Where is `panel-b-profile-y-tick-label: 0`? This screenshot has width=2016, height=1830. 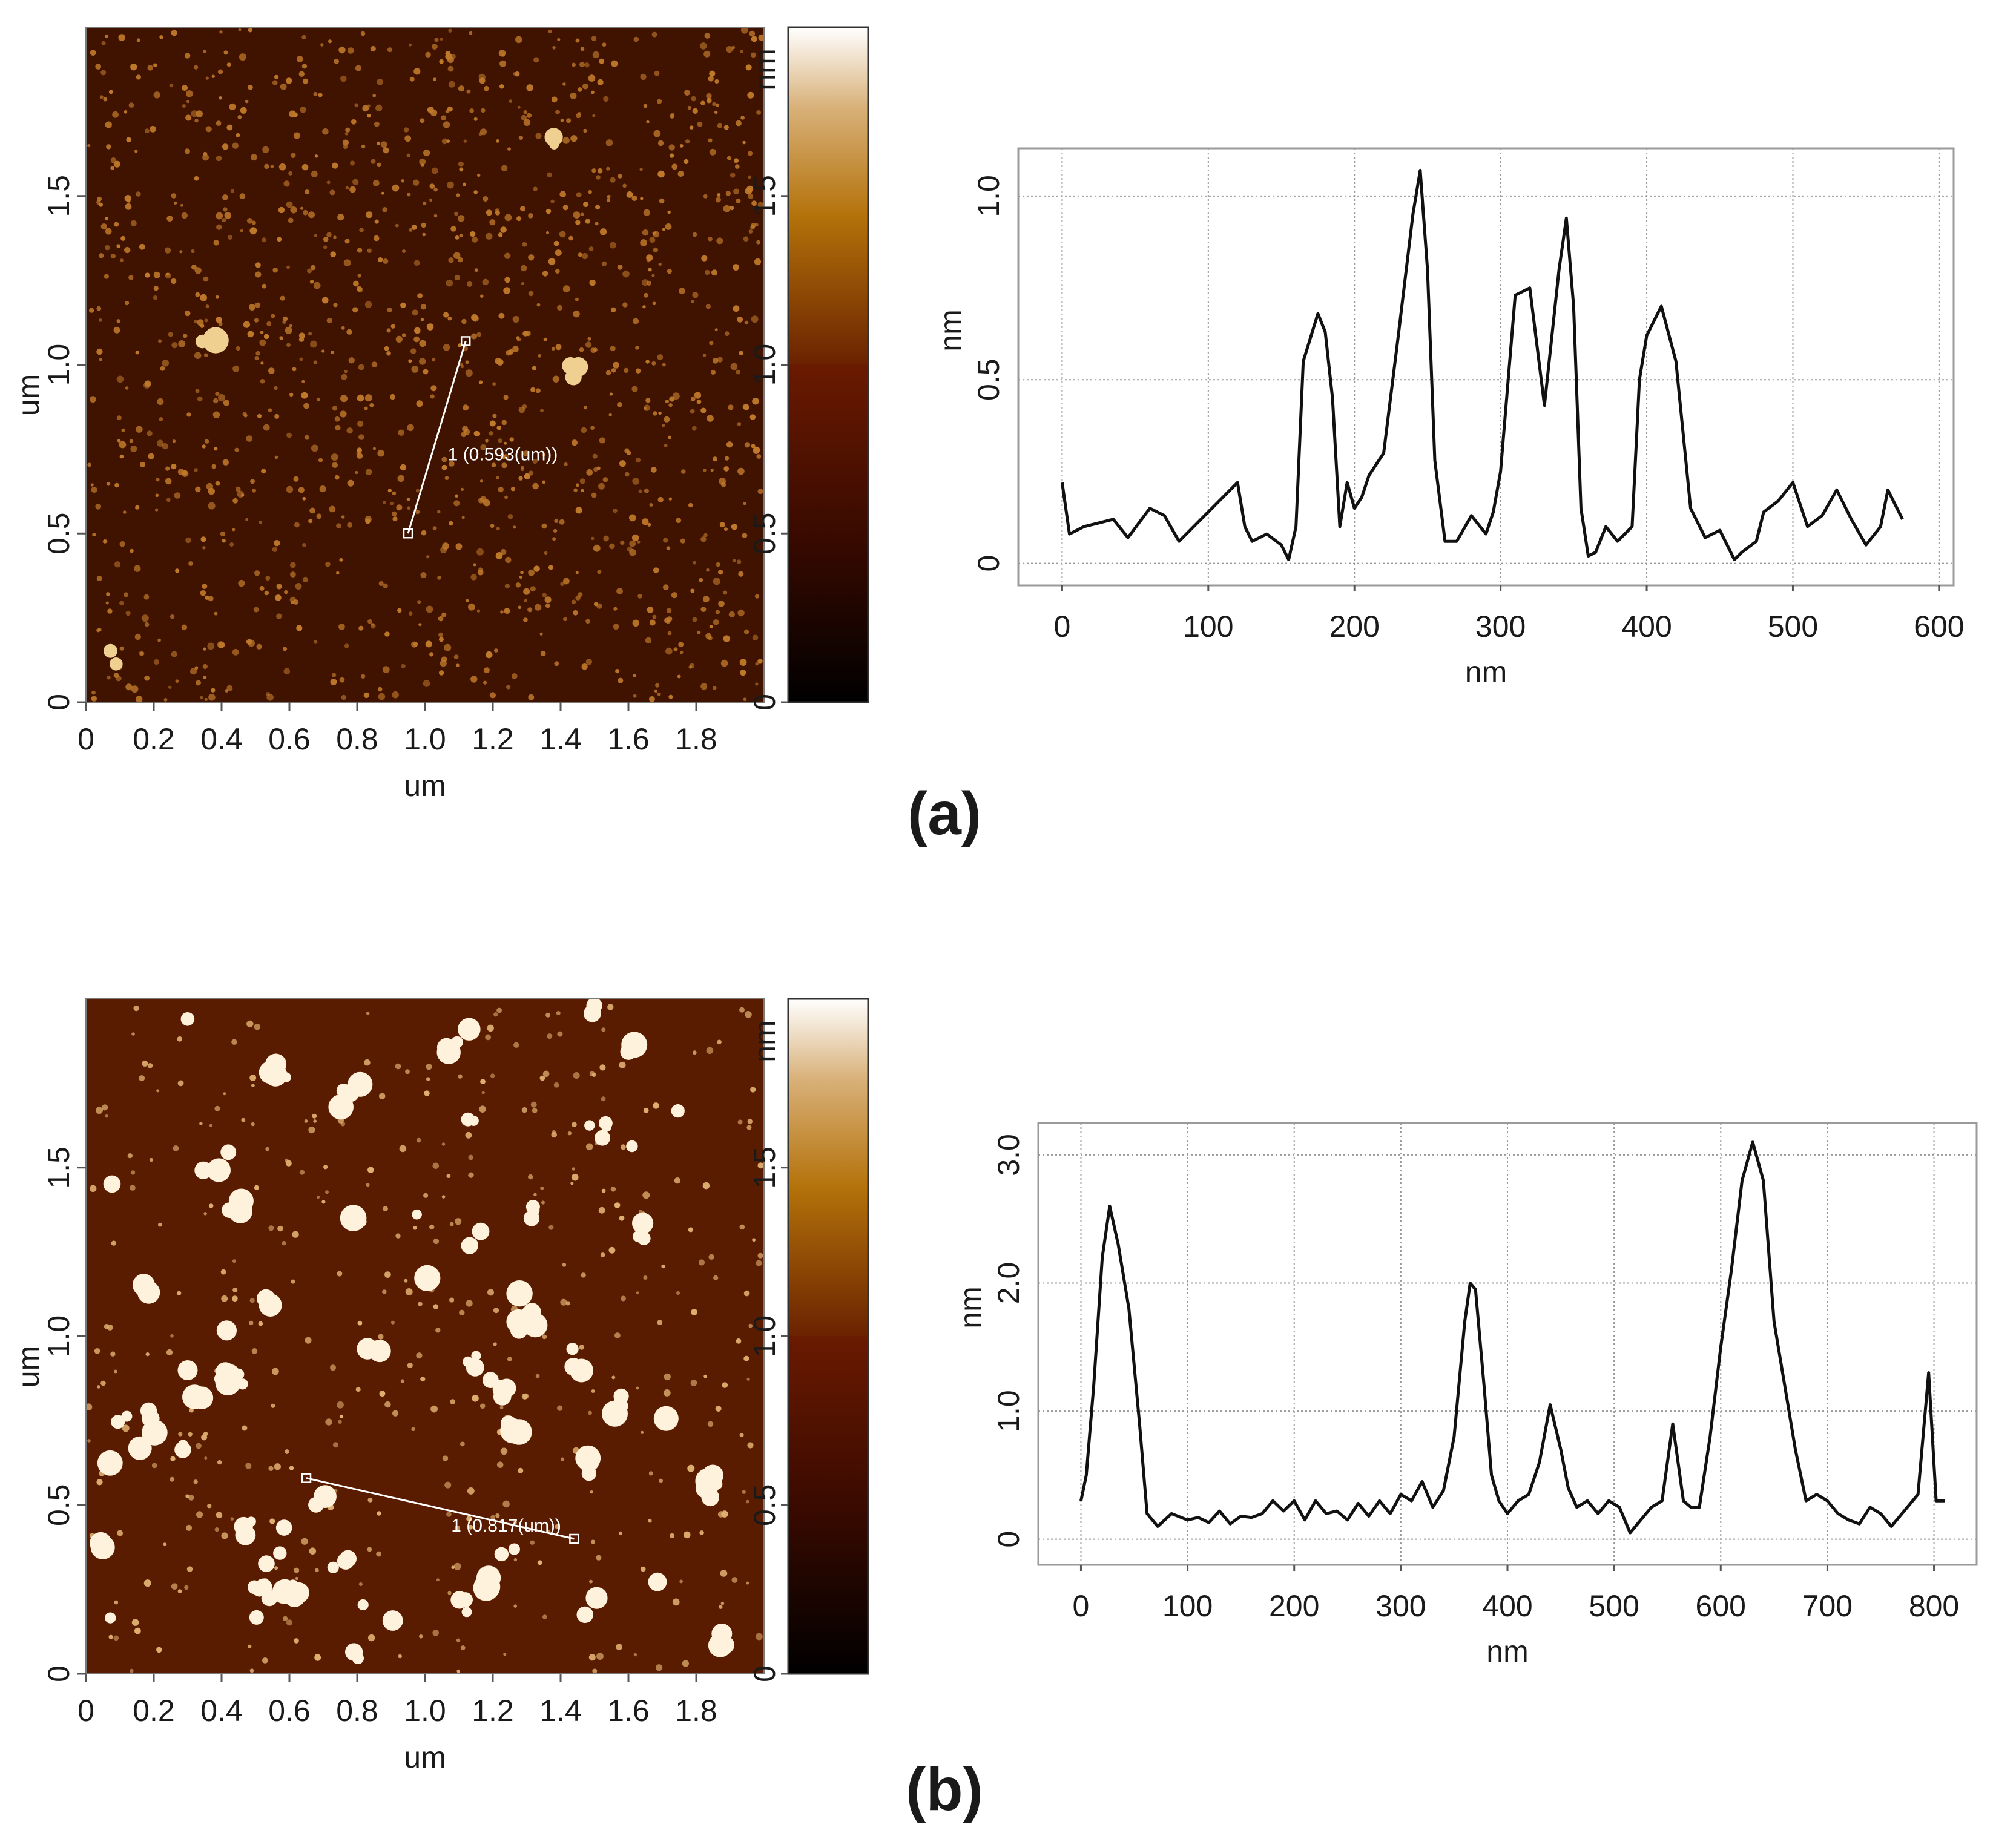
panel-b-profile-y-tick-label: 0 is located at coordinates (1009, 1539).